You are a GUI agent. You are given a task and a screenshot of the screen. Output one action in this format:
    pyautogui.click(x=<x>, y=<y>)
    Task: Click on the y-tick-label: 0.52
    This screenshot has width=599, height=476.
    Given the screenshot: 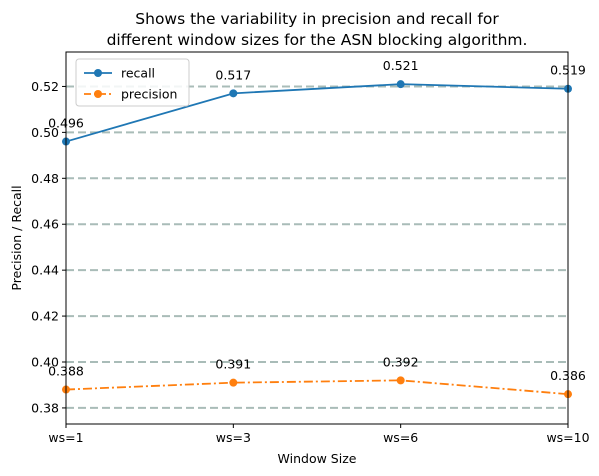 What is the action you would take?
    pyautogui.click(x=45, y=86)
    